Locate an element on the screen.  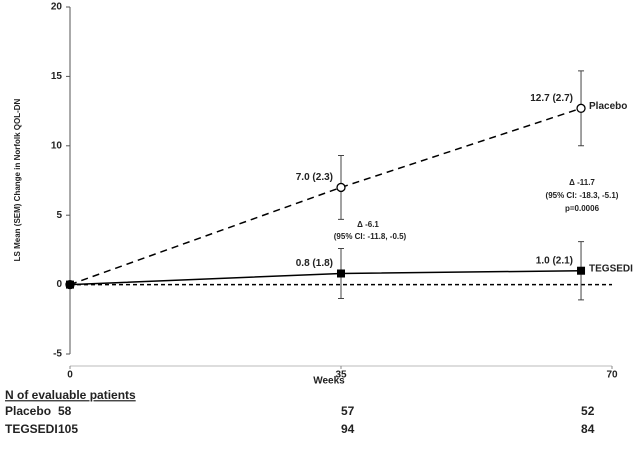
annotation: (95% CI: -11.8, -0.5) is located at coordinates (370, 236).